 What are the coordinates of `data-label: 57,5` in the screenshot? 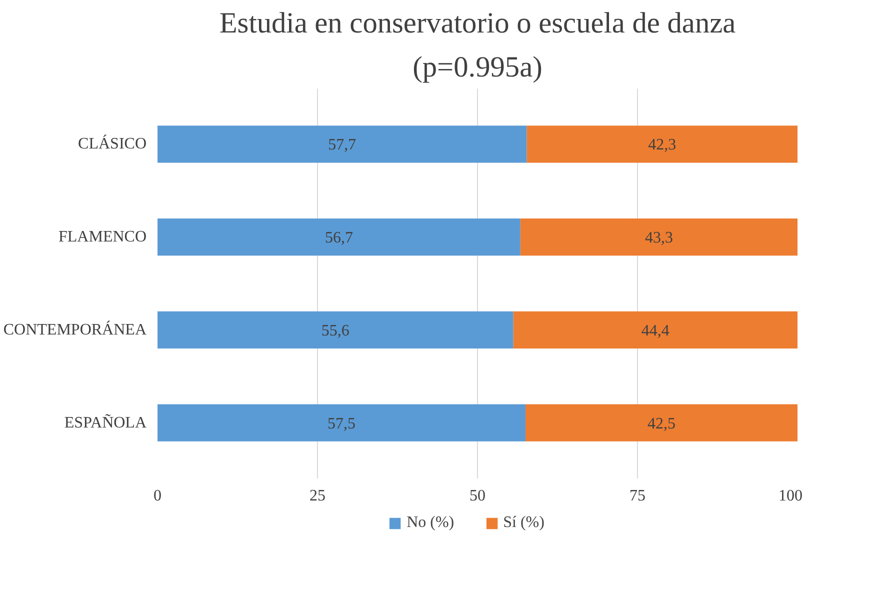 It's located at (342, 423).